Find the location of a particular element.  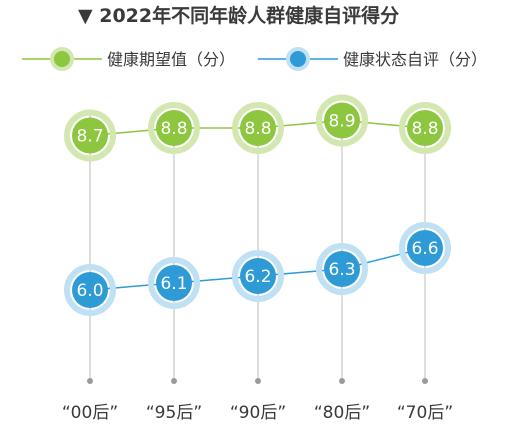

category-label: “00后” is located at coordinates (90, 413).